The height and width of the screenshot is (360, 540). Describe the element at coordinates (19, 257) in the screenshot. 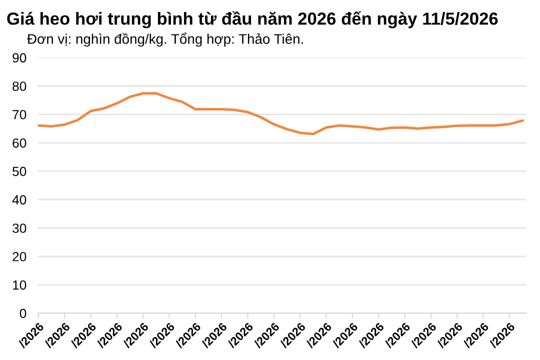

I see `y-tick-label: 20` at that location.